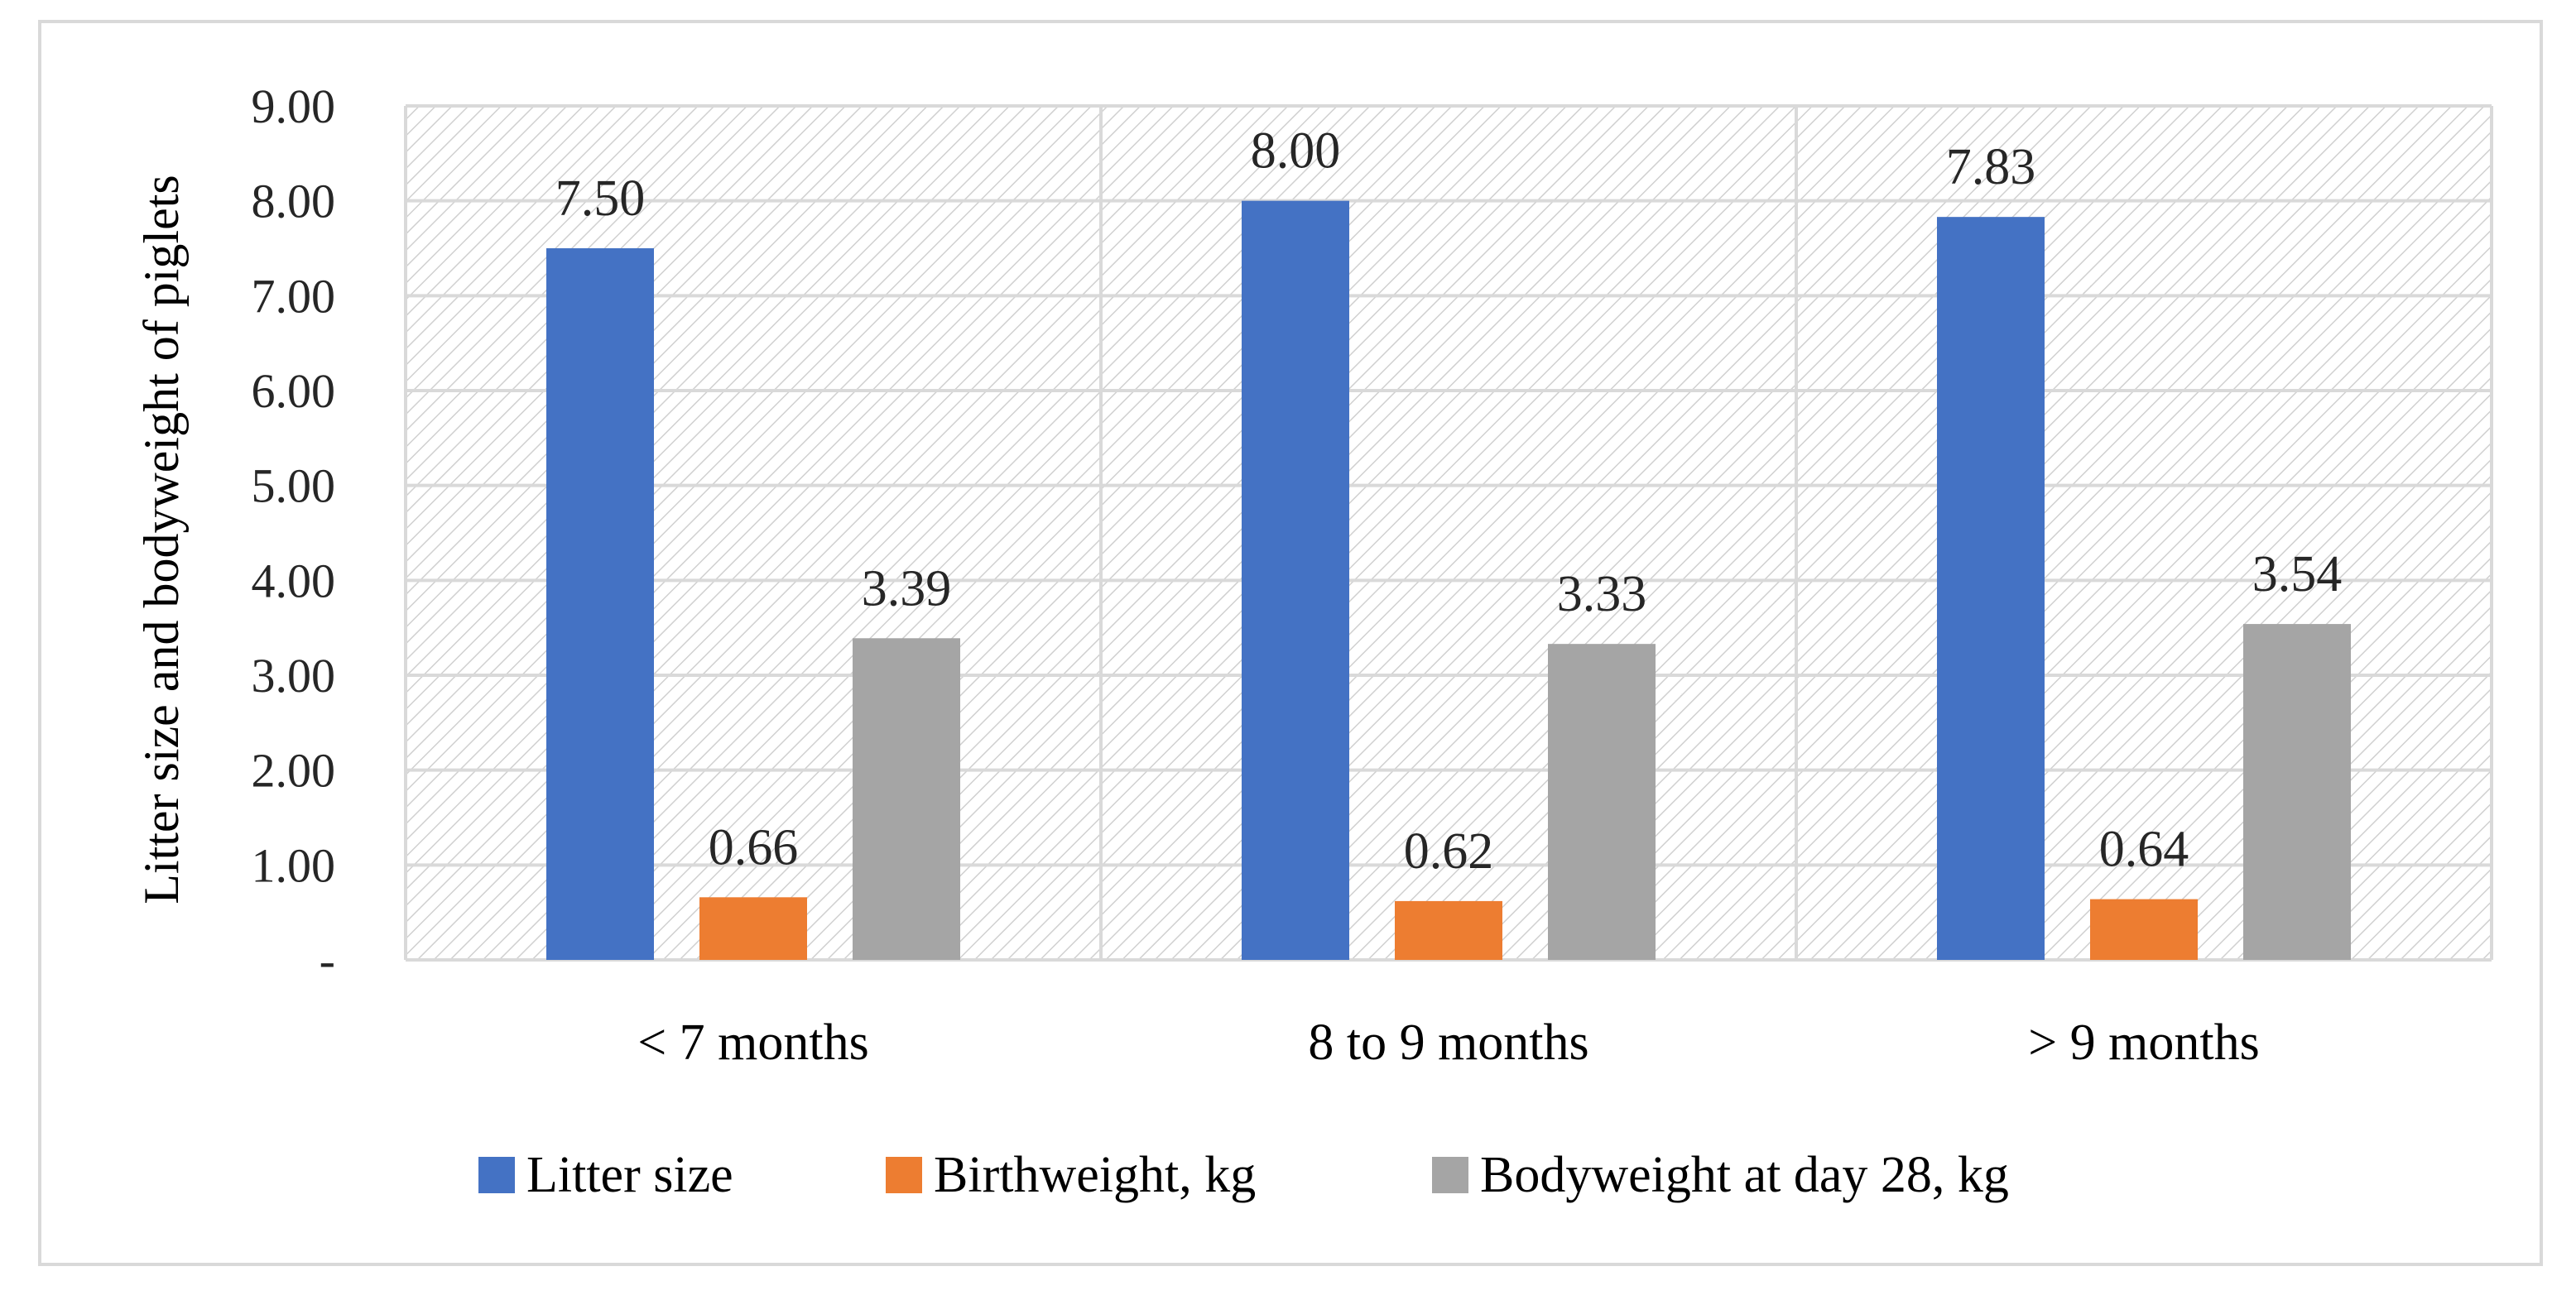 The width and height of the screenshot is (2576, 1300). Describe the element at coordinates (1449, 851) in the screenshot. I see `data-label: 0.62` at that location.